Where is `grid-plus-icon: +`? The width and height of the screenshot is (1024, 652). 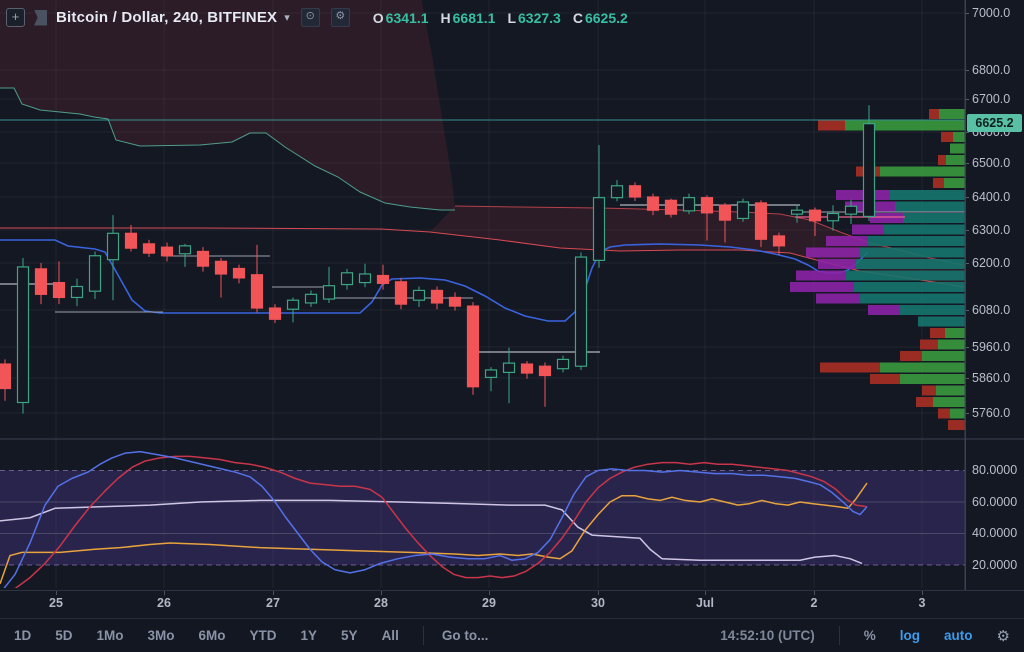
grid-plus-icon: + is located at coordinates (15, 17).